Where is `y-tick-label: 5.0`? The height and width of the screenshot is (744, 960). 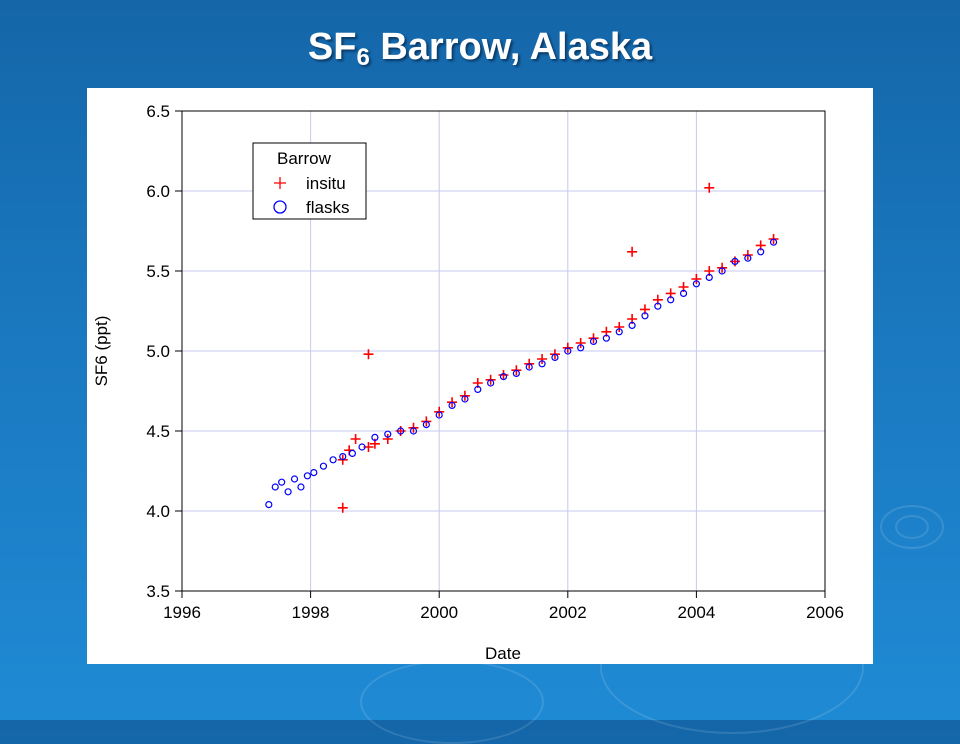 y-tick-label: 5.0 is located at coordinates (158, 351).